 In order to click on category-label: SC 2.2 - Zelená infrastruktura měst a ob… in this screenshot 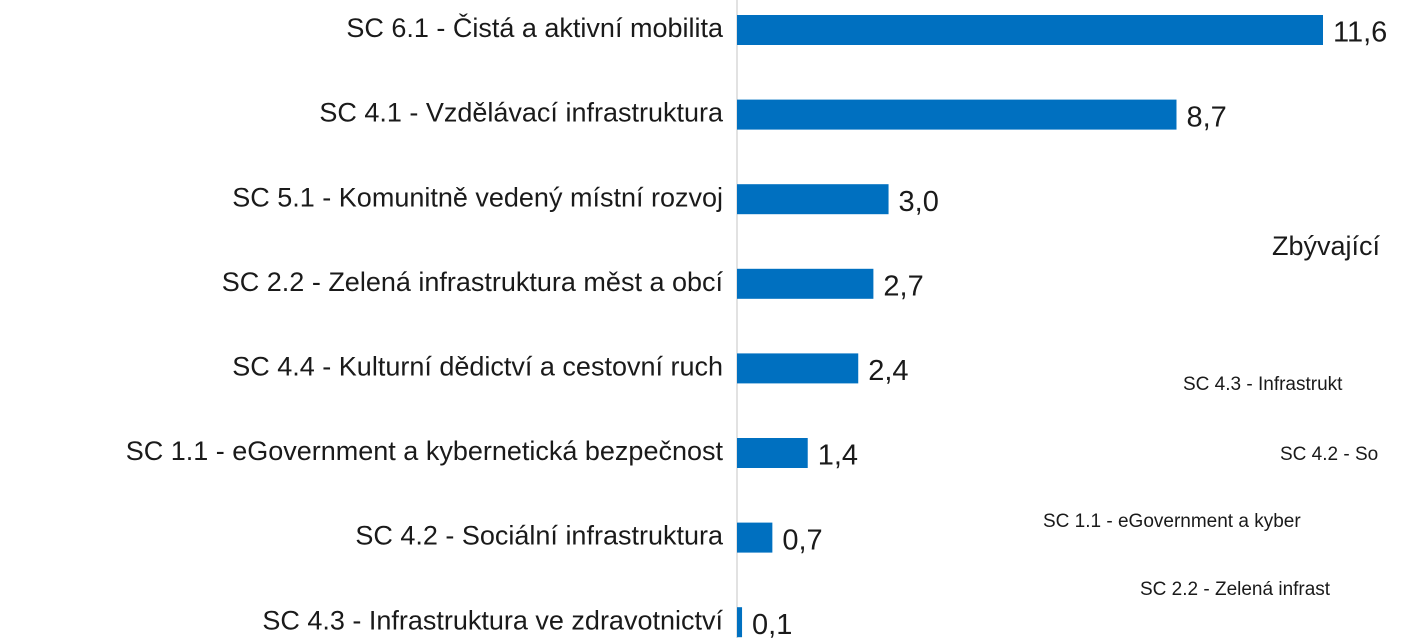, I will do `click(473, 282)`.